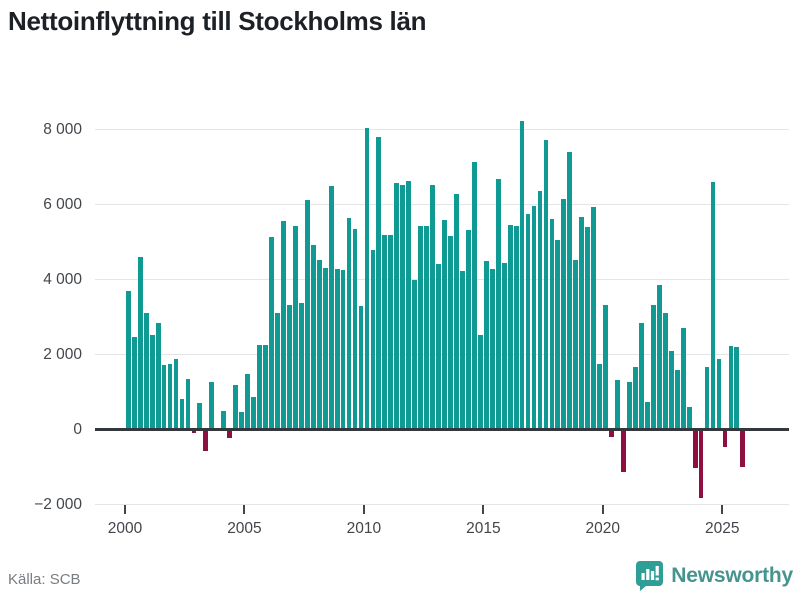  What do you see at coordinates (722, 528) in the screenshot?
I see `x-axis-label: 2025` at bounding box center [722, 528].